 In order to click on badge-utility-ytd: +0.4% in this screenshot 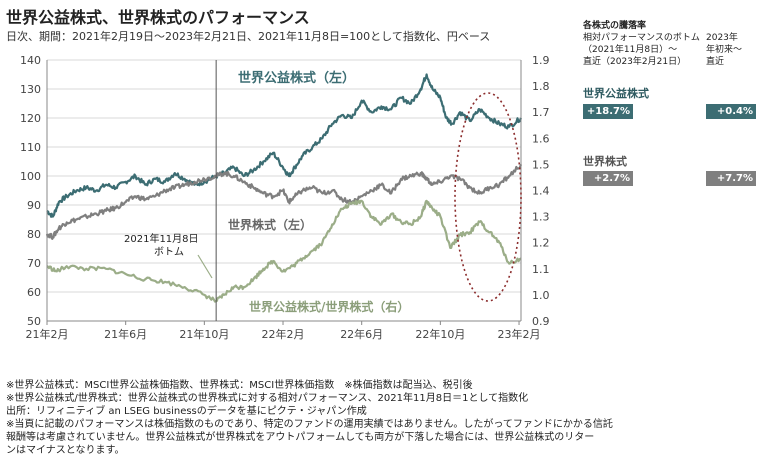, I will do `click(731, 111)`.